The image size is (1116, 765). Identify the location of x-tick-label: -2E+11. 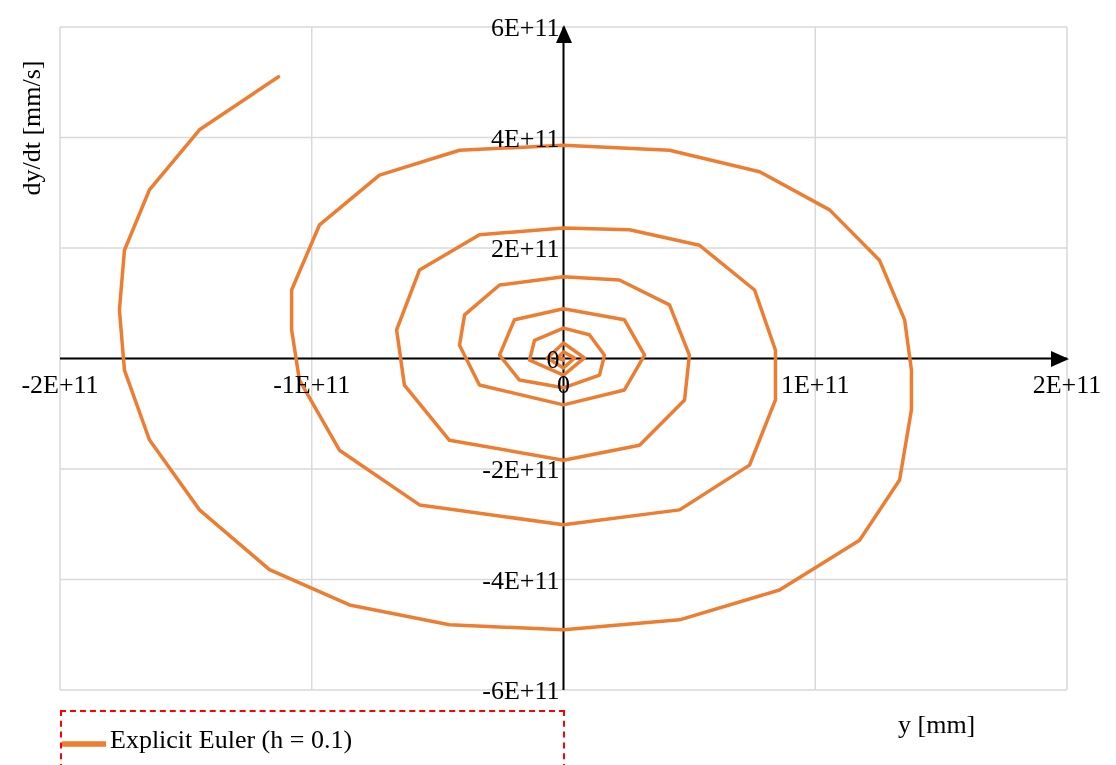
(60, 384).